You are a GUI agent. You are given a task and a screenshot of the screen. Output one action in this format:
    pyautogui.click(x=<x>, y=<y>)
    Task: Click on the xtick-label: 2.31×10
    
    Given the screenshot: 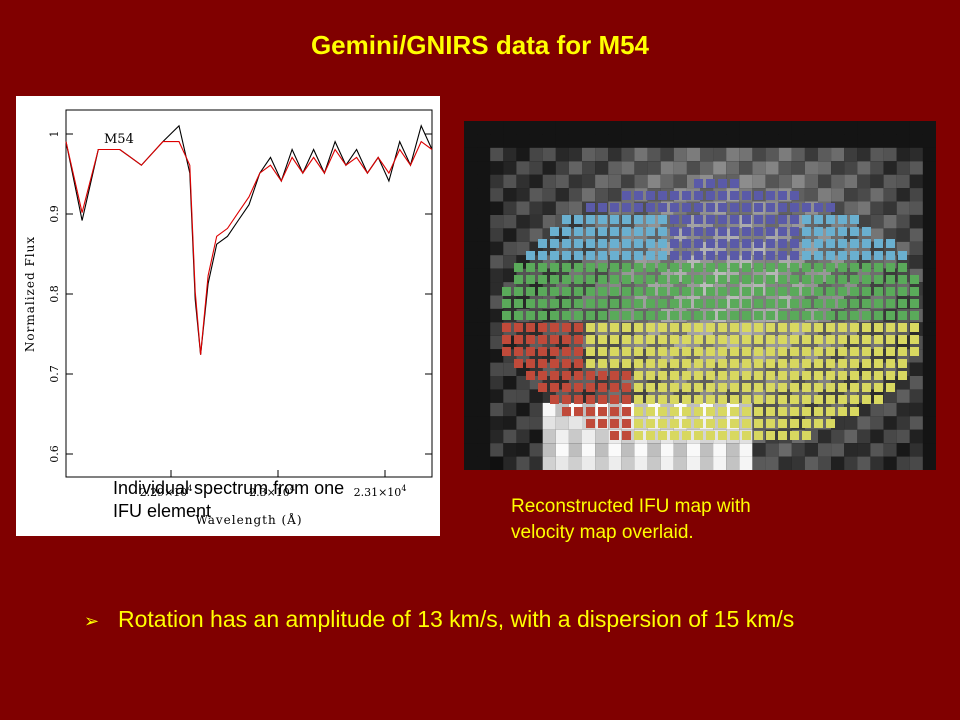 What is the action you would take?
    pyautogui.click(x=378, y=492)
    